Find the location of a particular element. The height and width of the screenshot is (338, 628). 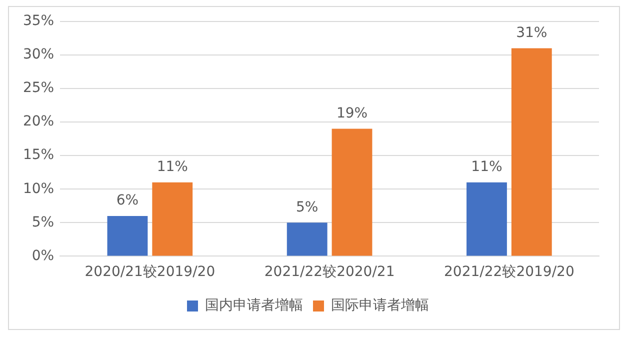

y-tick-label: 25% is located at coordinates (38, 88).